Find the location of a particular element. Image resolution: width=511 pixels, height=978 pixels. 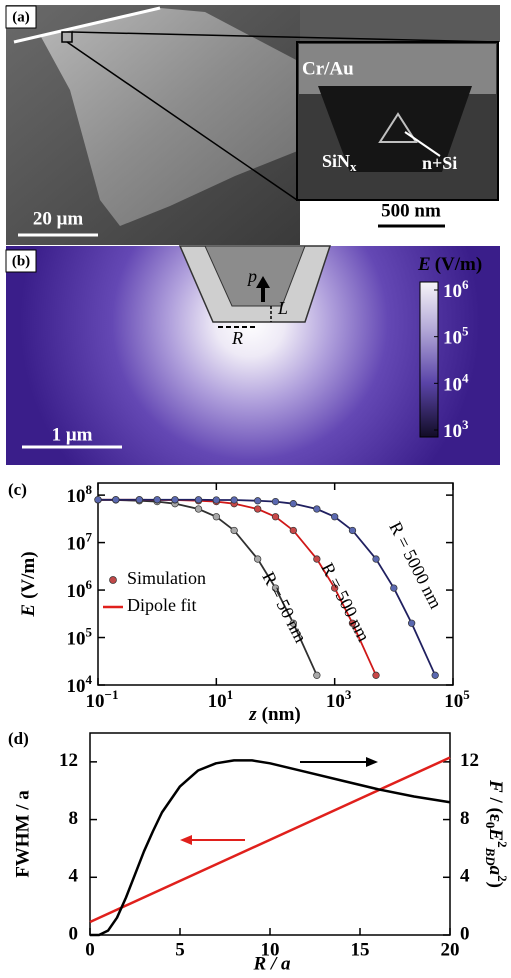

y-tick-label-part: 4 is located at coordinates (89, 679).